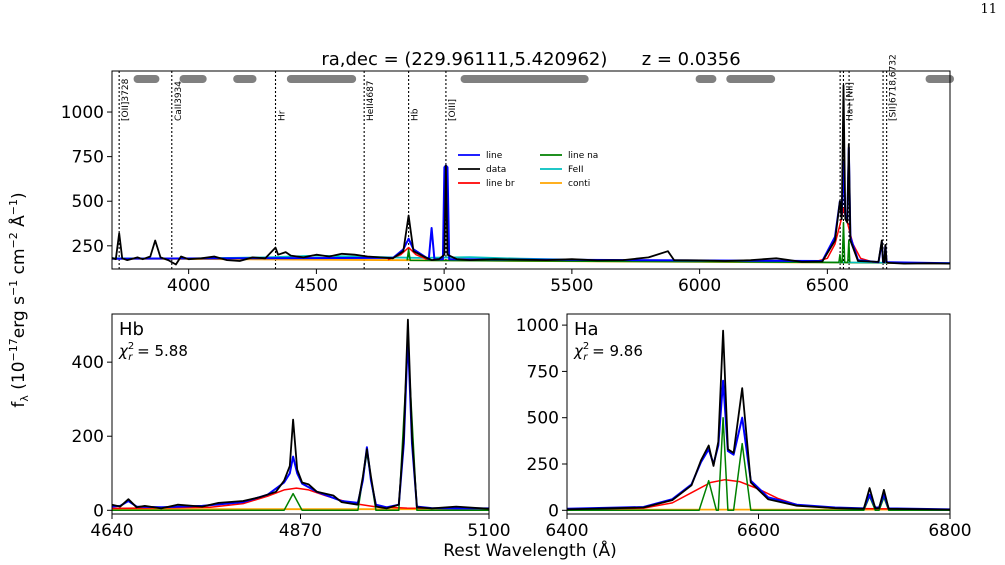 The height and width of the screenshot is (565, 1005). I want to click on x-tick-label: 6400, so click(566, 531).